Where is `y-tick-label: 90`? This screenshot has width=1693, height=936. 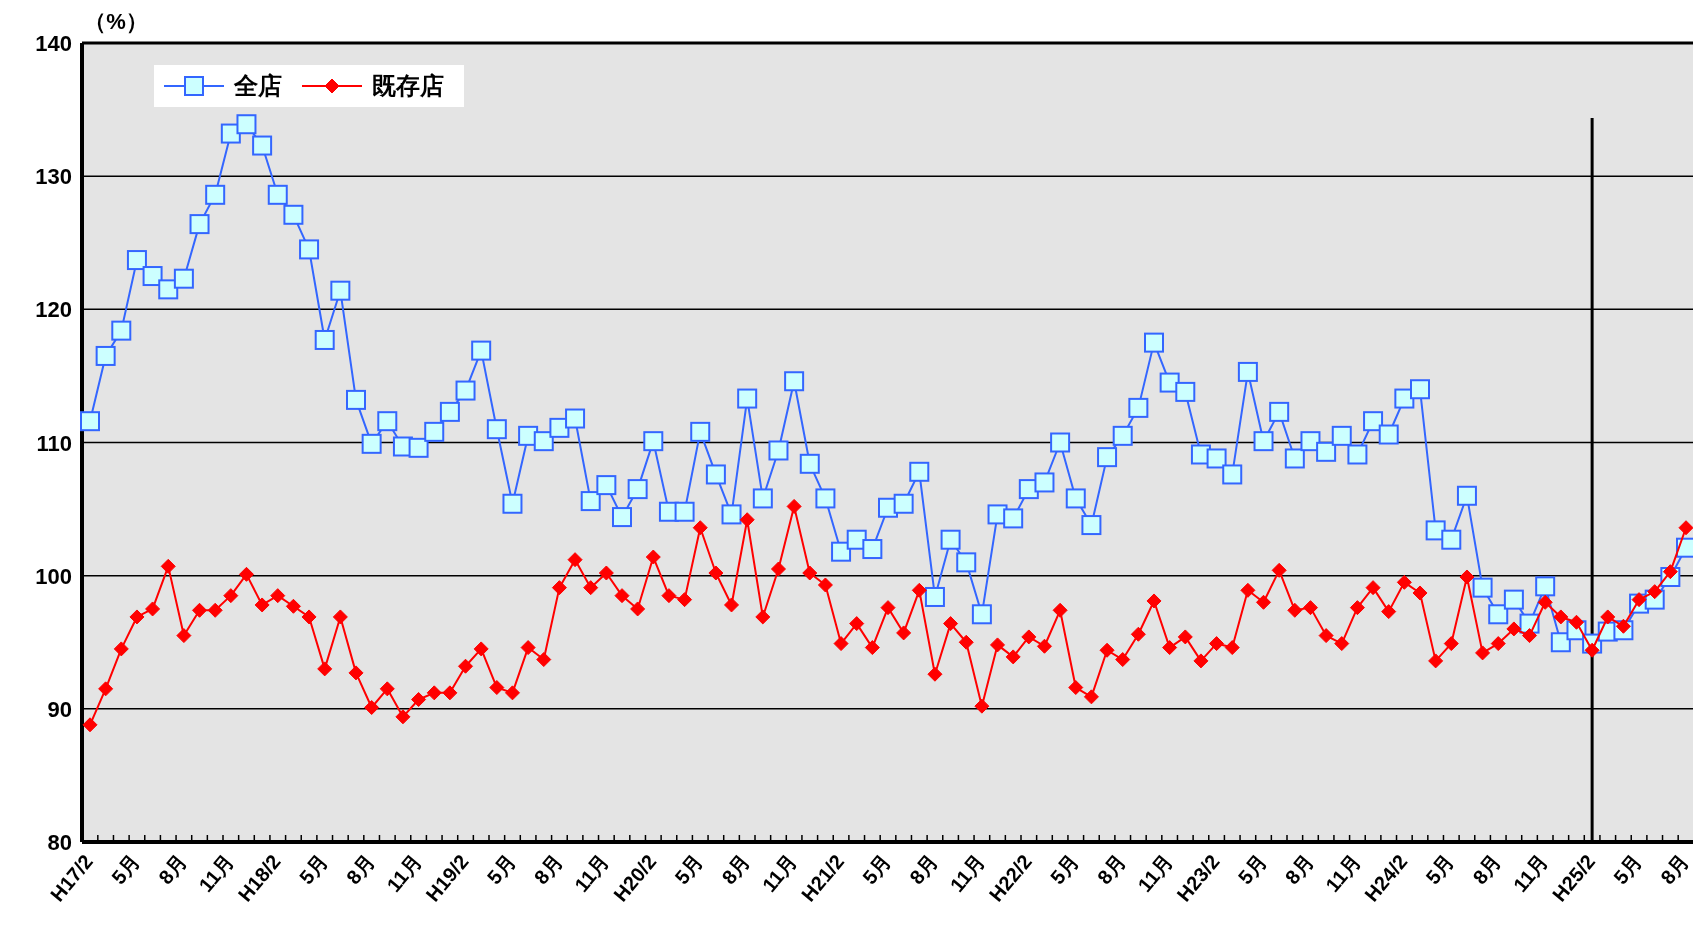
y-tick-label: 90 is located at coordinates (59, 709).